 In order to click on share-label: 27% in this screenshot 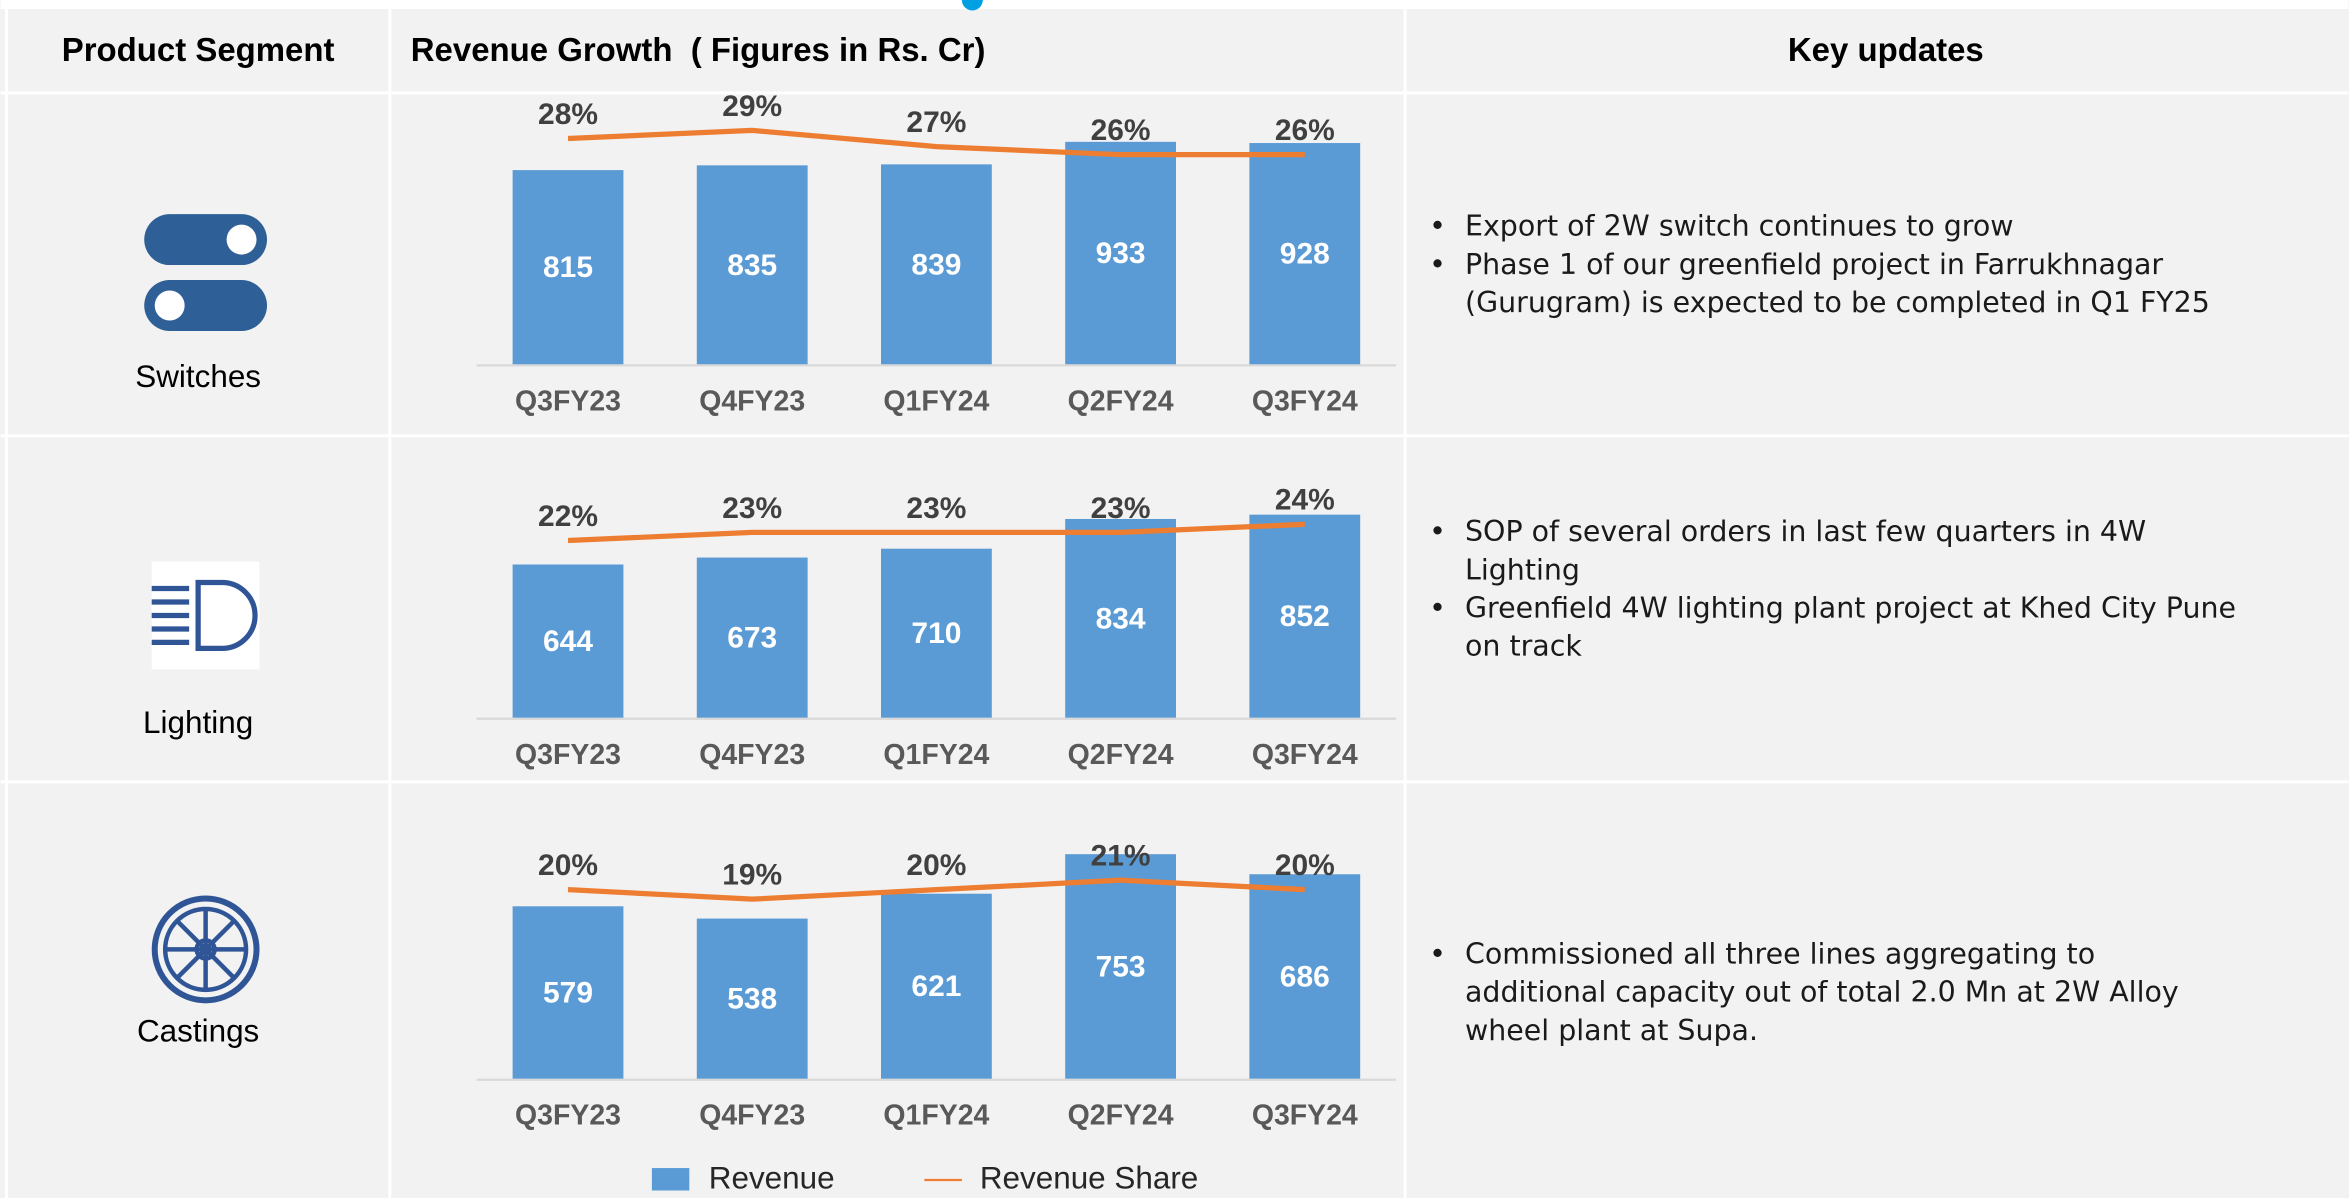, I will do `click(936, 122)`.